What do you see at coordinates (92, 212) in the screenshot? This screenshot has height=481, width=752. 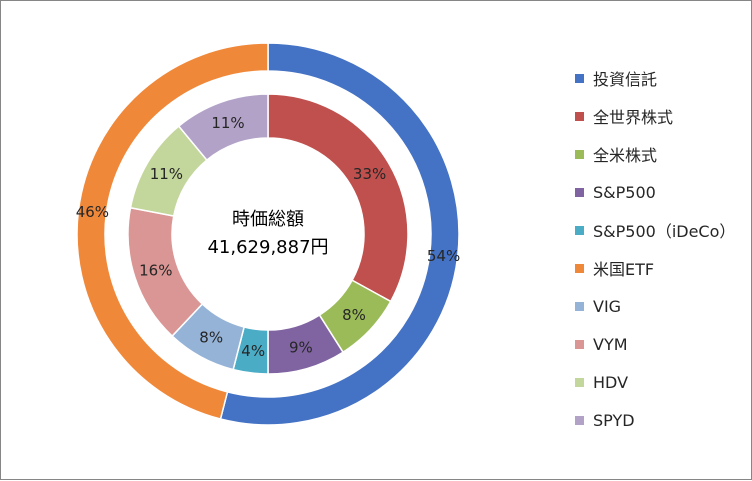 I see `outer-data-label-米国etf: 46%` at bounding box center [92, 212].